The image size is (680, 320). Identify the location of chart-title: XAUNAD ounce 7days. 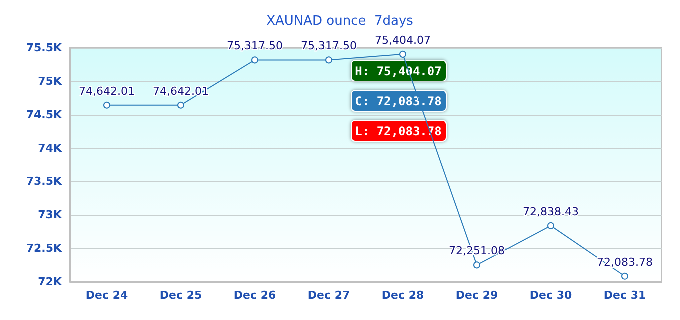
(340, 21).